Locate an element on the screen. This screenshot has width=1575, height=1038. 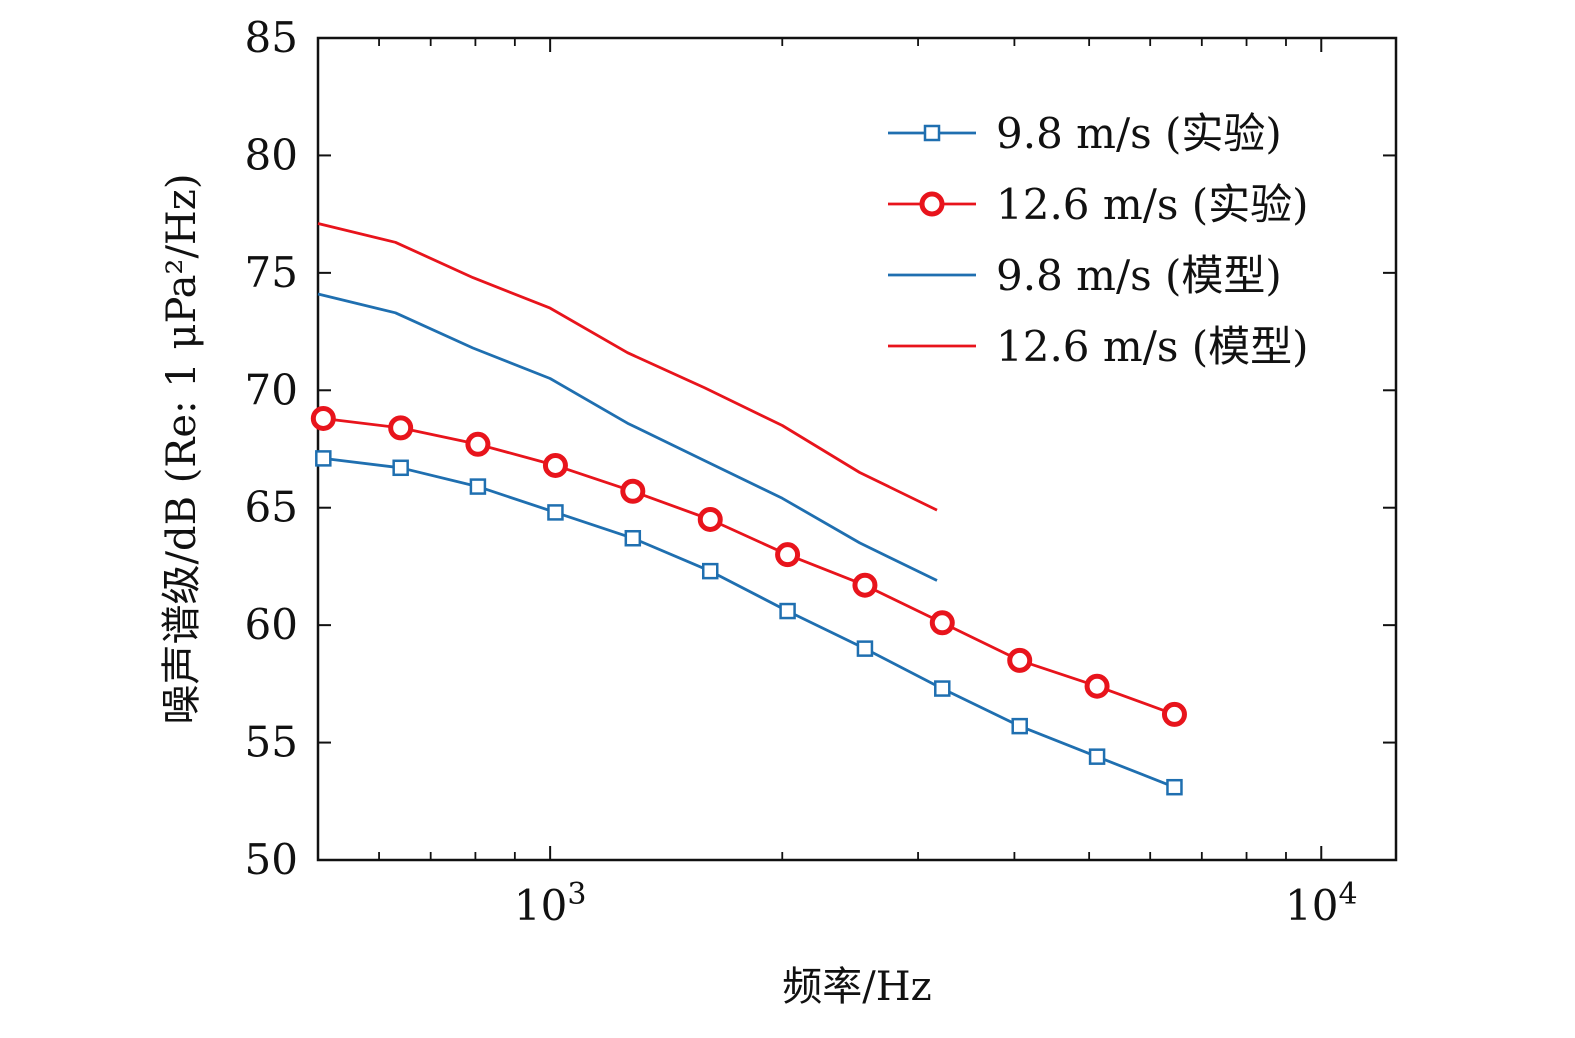
y-tick-label: 70 is located at coordinates (271, 389).